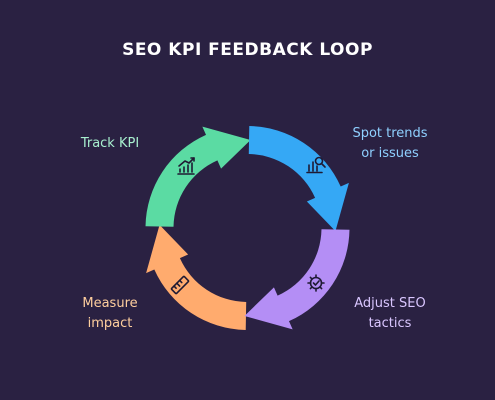 The image size is (495, 400). I want to click on stage-label-line: Spot trends, so click(390, 133).